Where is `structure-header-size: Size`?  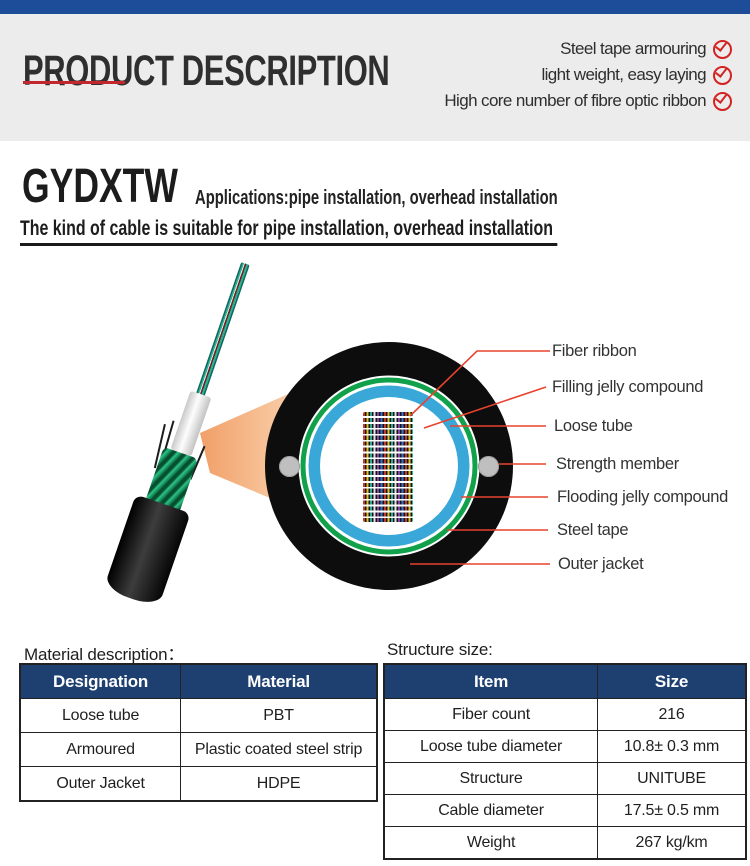
structure-header-size: Size is located at coordinates (672, 681).